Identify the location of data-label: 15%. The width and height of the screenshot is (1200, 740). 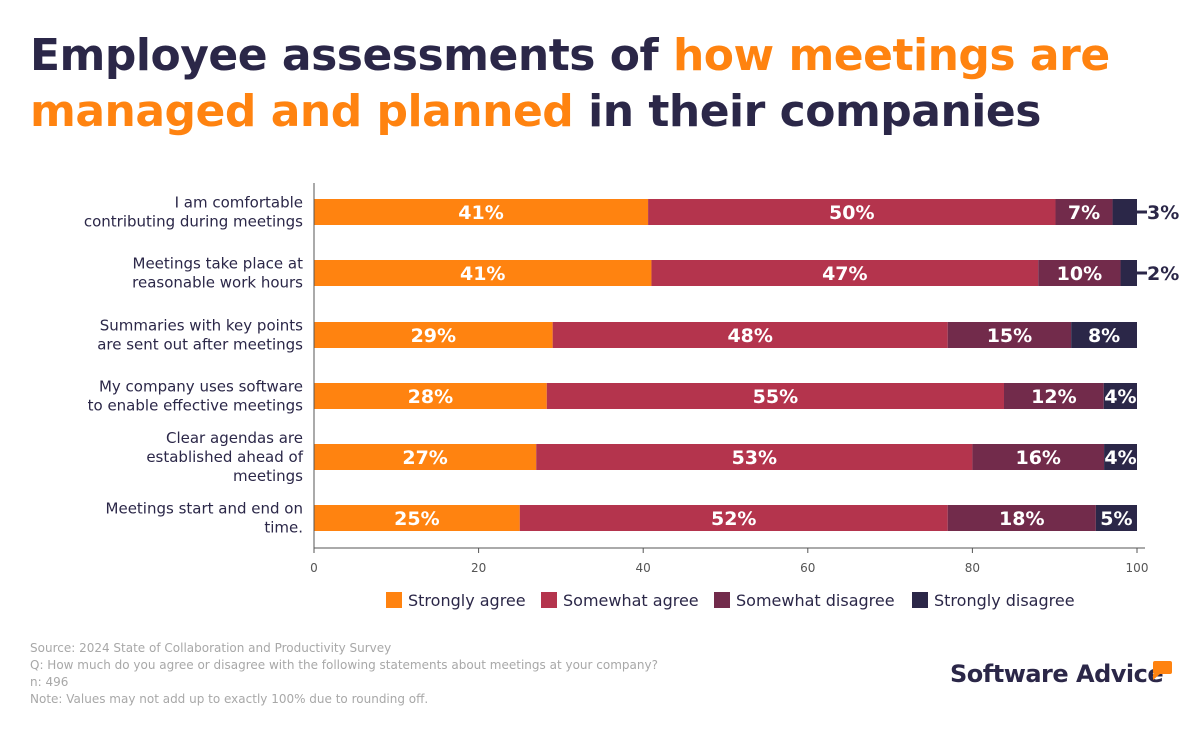
(1009, 336).